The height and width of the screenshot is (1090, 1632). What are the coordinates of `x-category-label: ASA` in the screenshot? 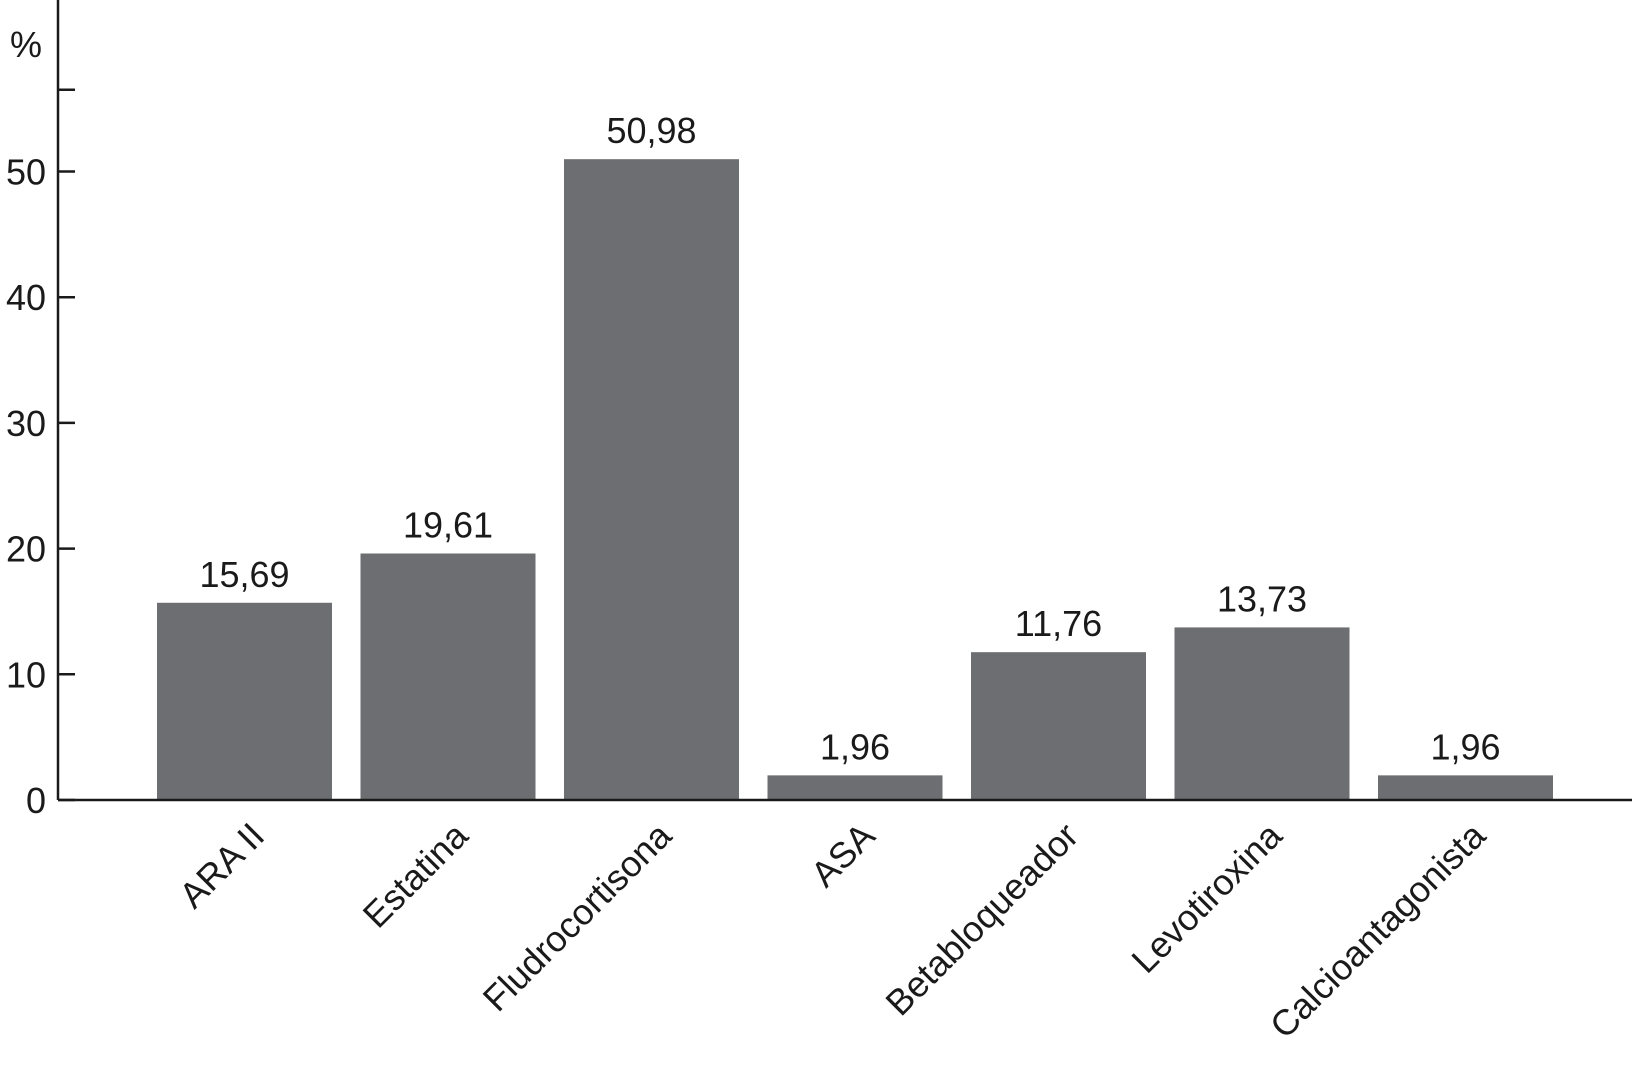 It's located at (843, 855).